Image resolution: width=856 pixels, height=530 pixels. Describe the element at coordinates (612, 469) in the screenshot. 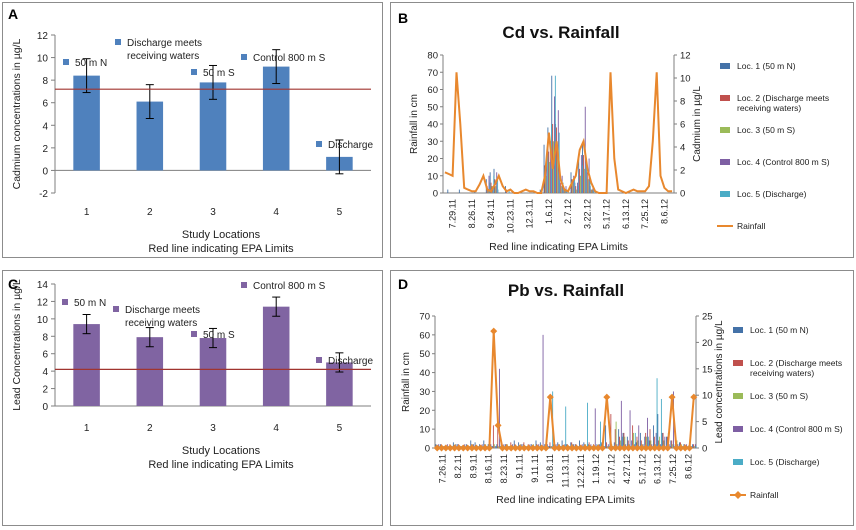

I see `x-tick-label: 2.17.12` at that location.